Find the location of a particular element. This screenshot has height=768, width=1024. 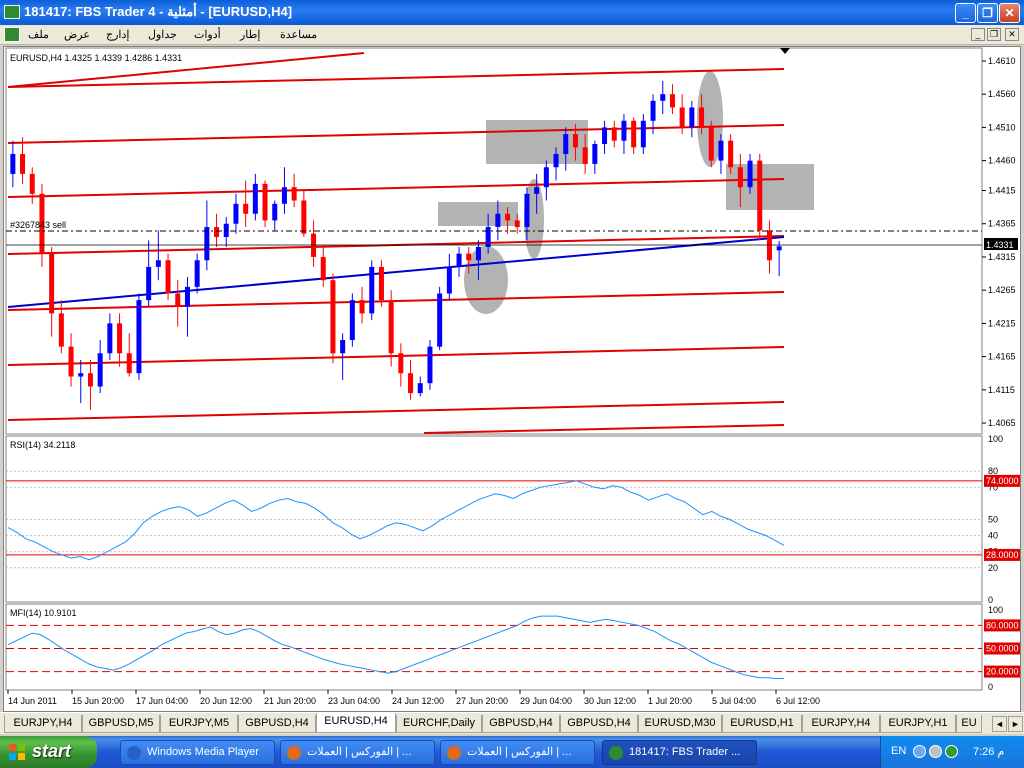

time-tick-label: 20 Jun 12:00 is located at coordinates (226, 701).